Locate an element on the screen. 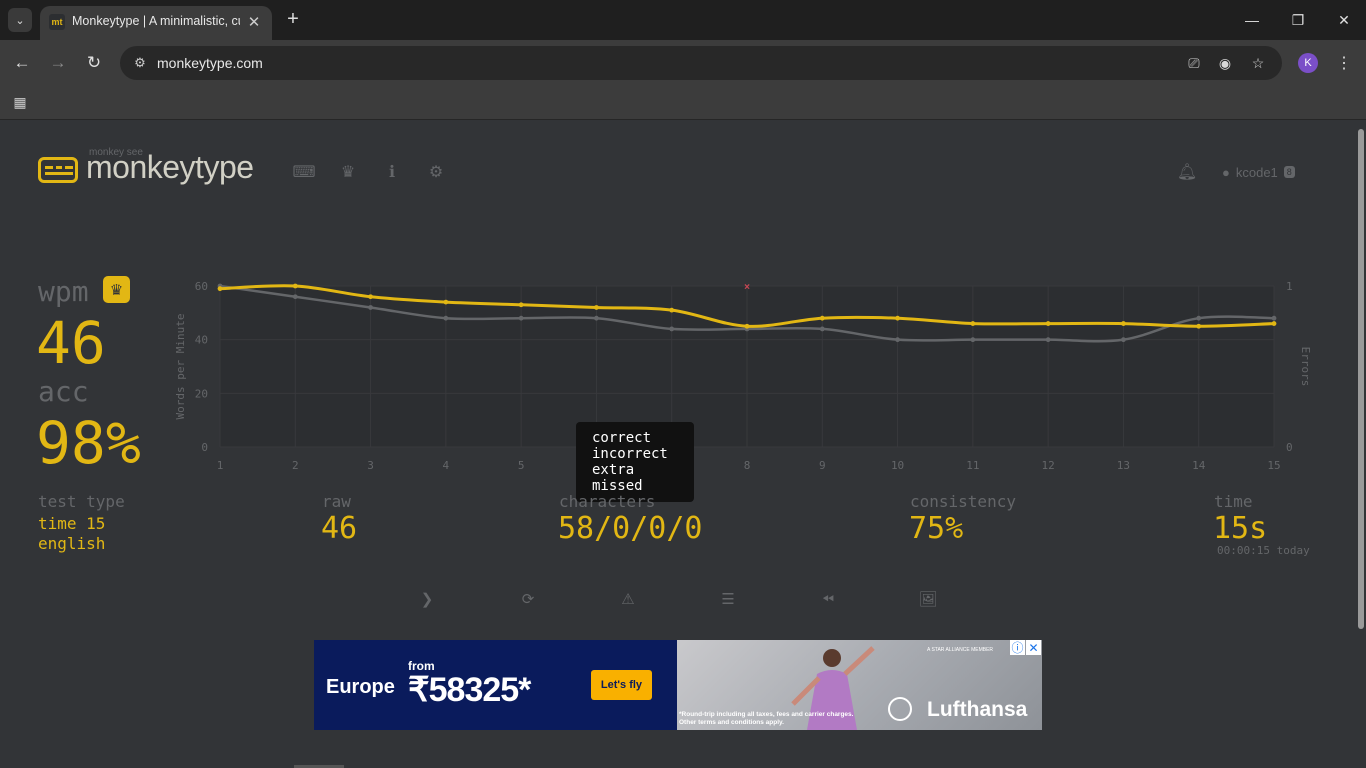 This screenshot has width=1366, height=768. ad-from: from is located at coordinates (421, 666).